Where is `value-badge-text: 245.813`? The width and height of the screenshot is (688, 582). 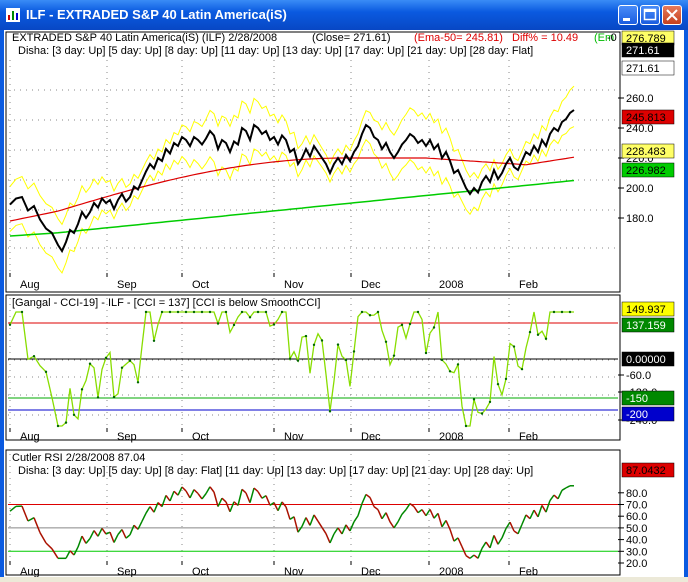 value-badge-text: 245.813 is located at coordinates (646, 118).